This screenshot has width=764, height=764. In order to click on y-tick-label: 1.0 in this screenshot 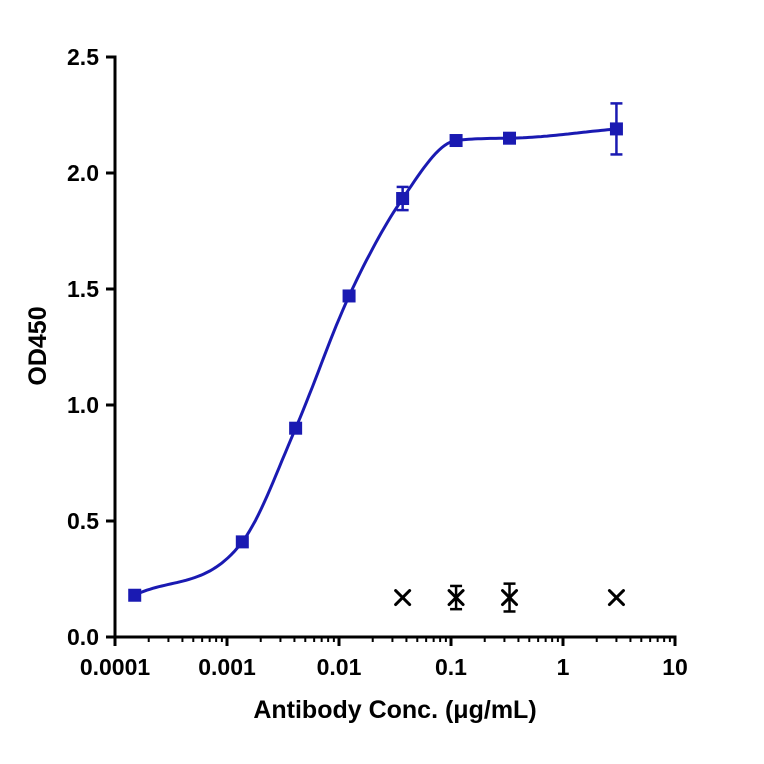, I will do `click(83, 405)`.